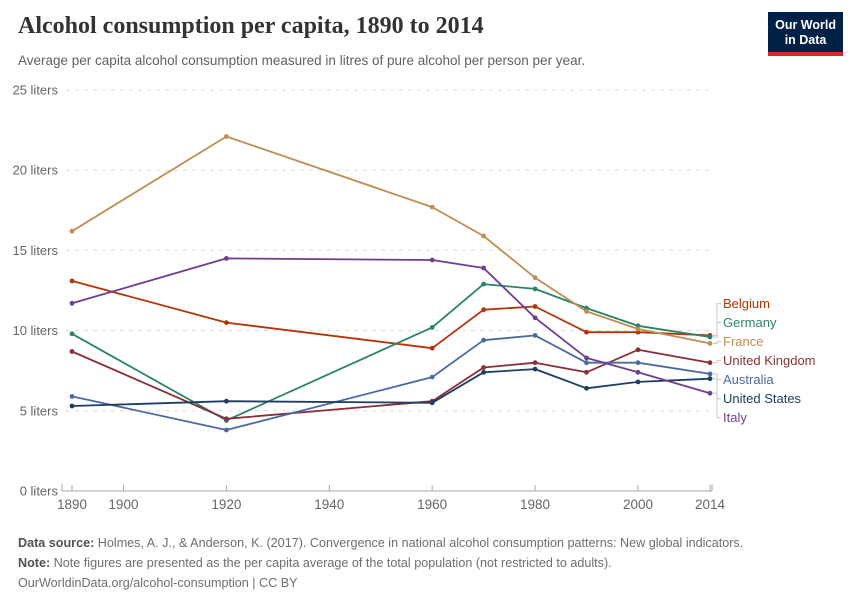 The height and width of the screenshot is (600, 850). What do you see at coordinates (750, 322) in the screenshot?
I see `legend-label-germany: Germany` at bounding box center [750, 322].